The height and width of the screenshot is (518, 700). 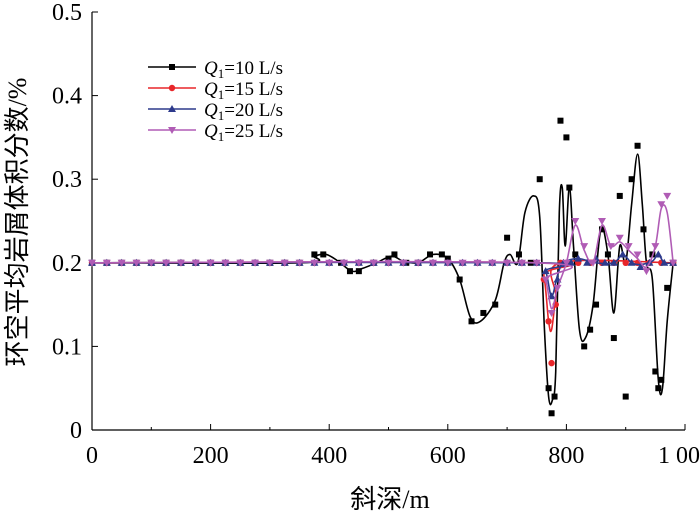 I want to click on legend-item-1: Q1=10 L/s, so click(x=215, y=69).